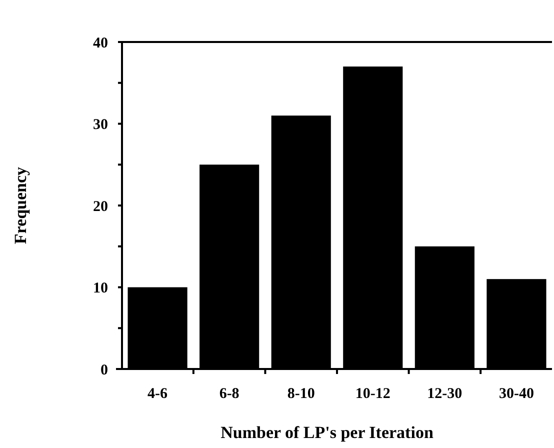 The image size is (554, 448). I want to click on x-tick-label: 8-10, so click(301, 394).